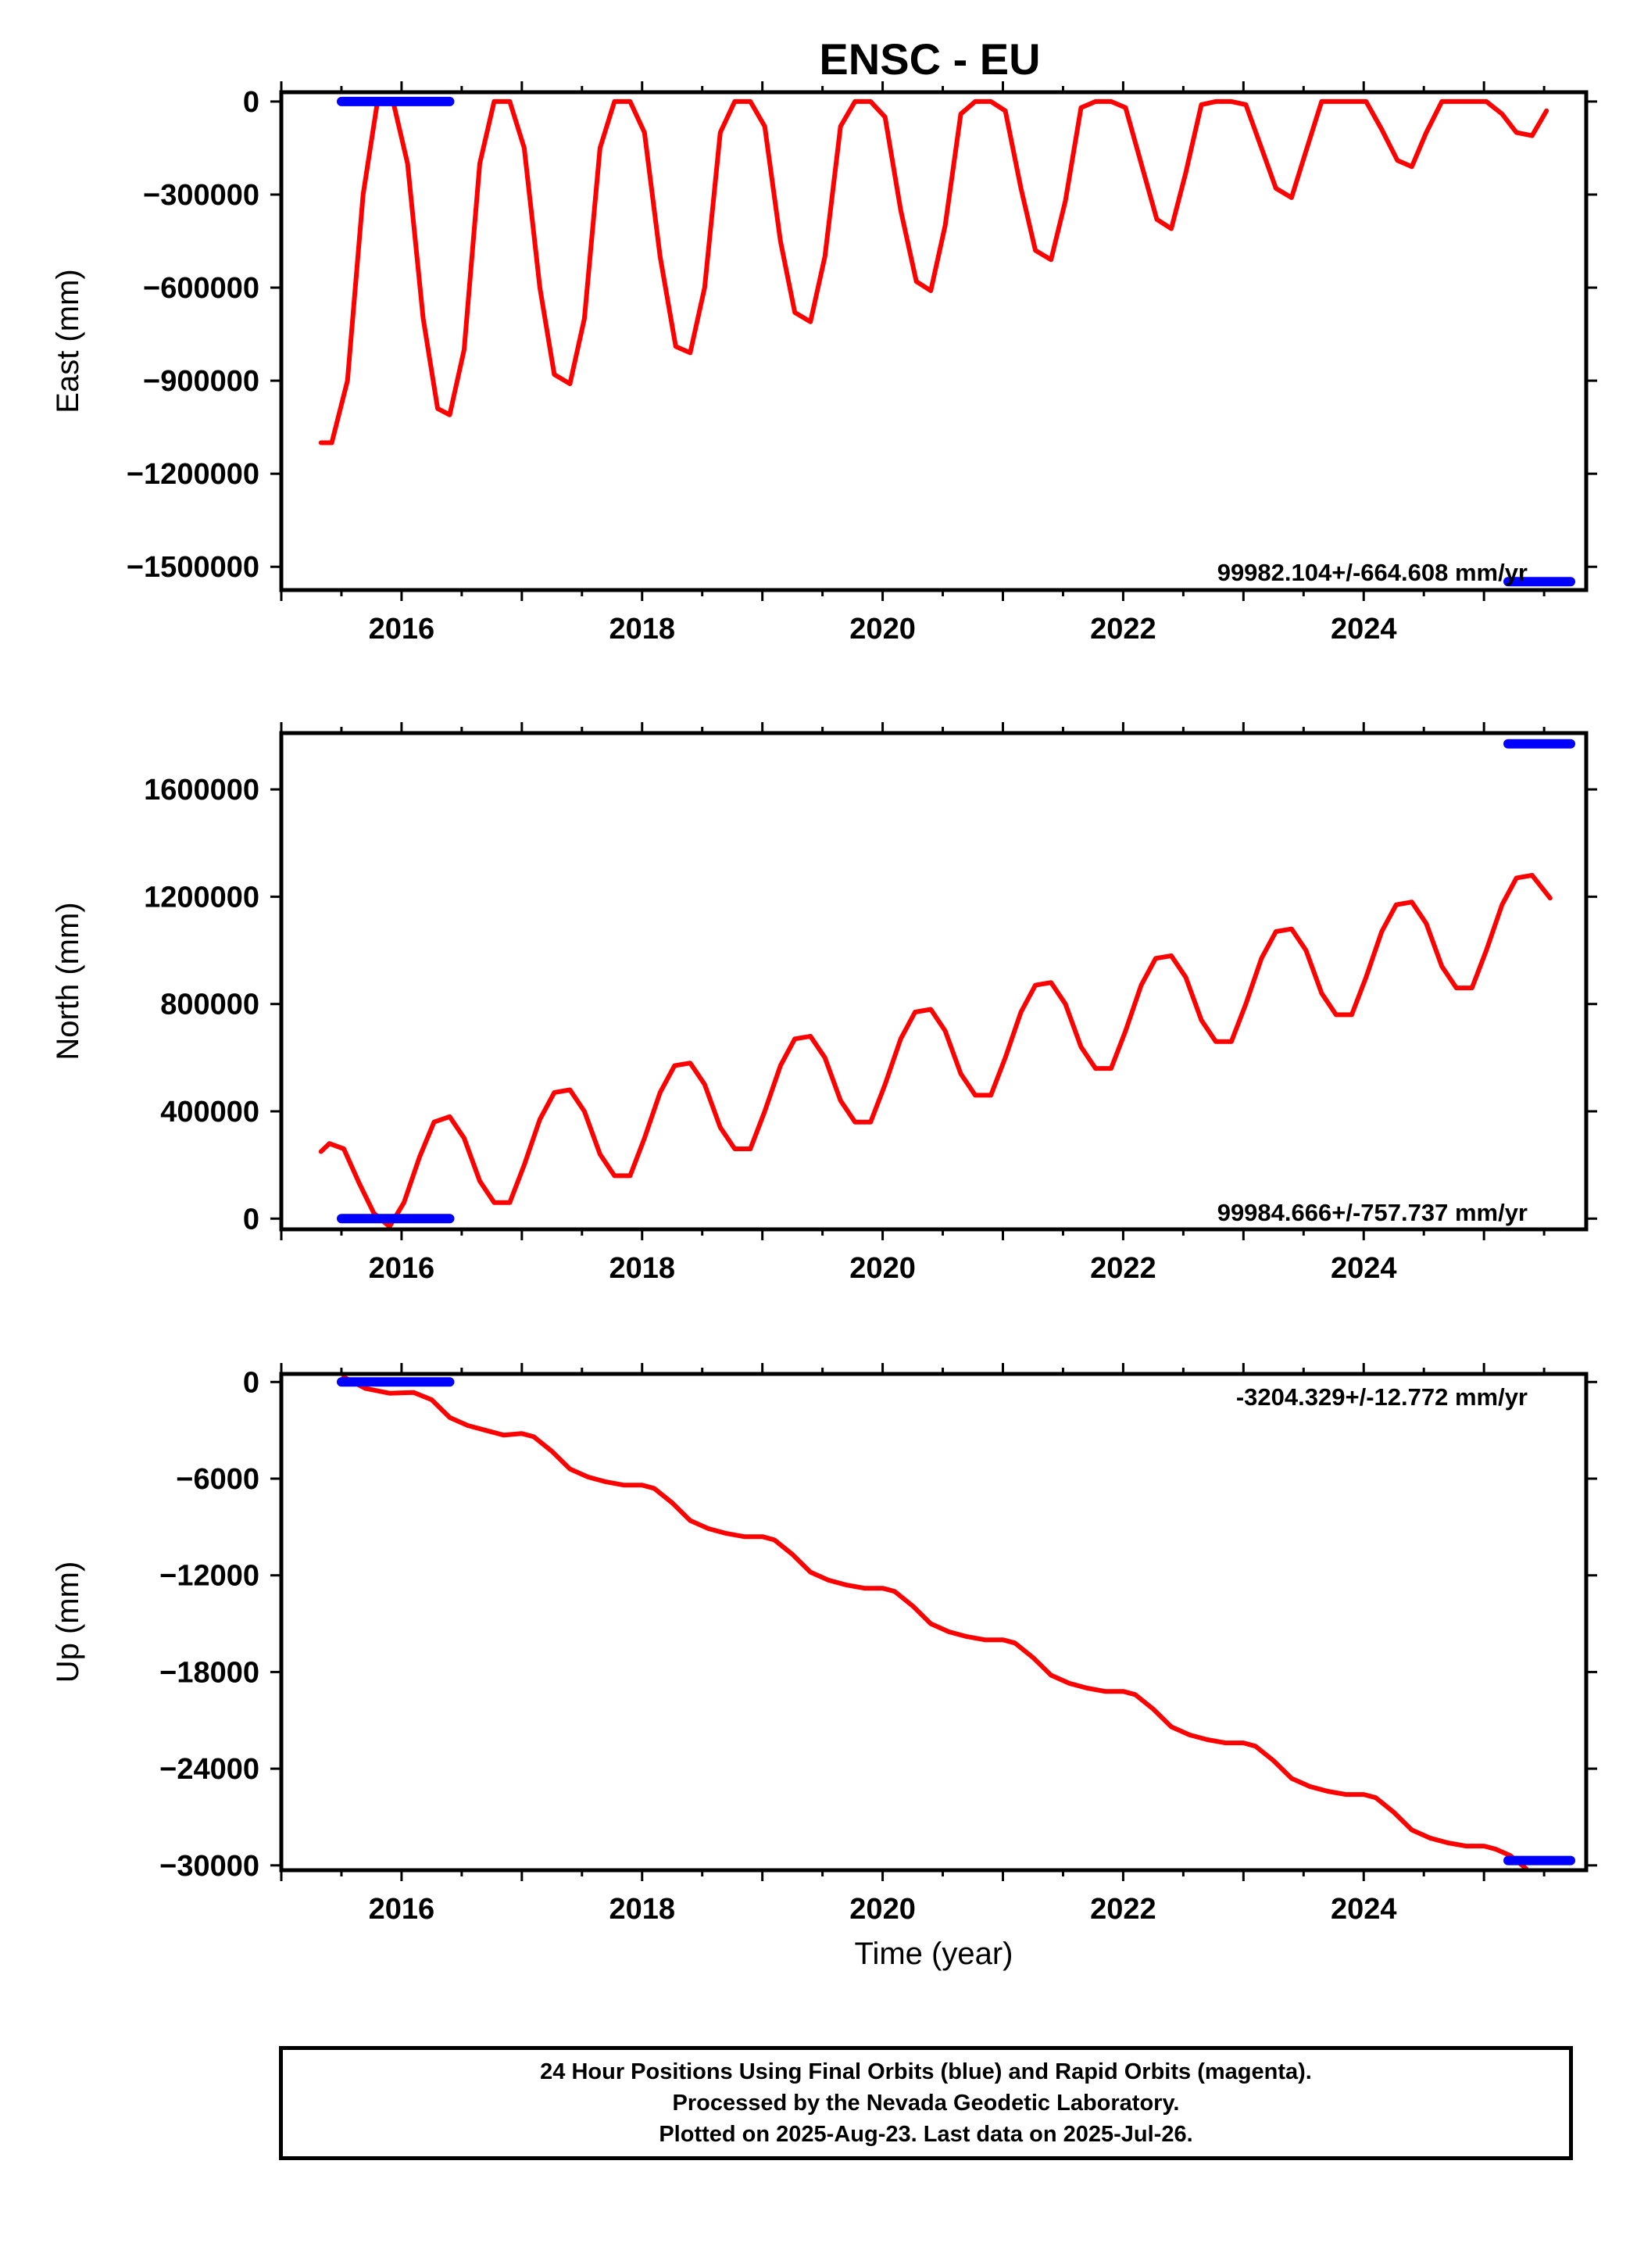 The width and height of the screenshot is (1637, 2268). Describe the element at coordinates (201, 382) in the screenshot. I see `y-tick-label: −900000` at that location.